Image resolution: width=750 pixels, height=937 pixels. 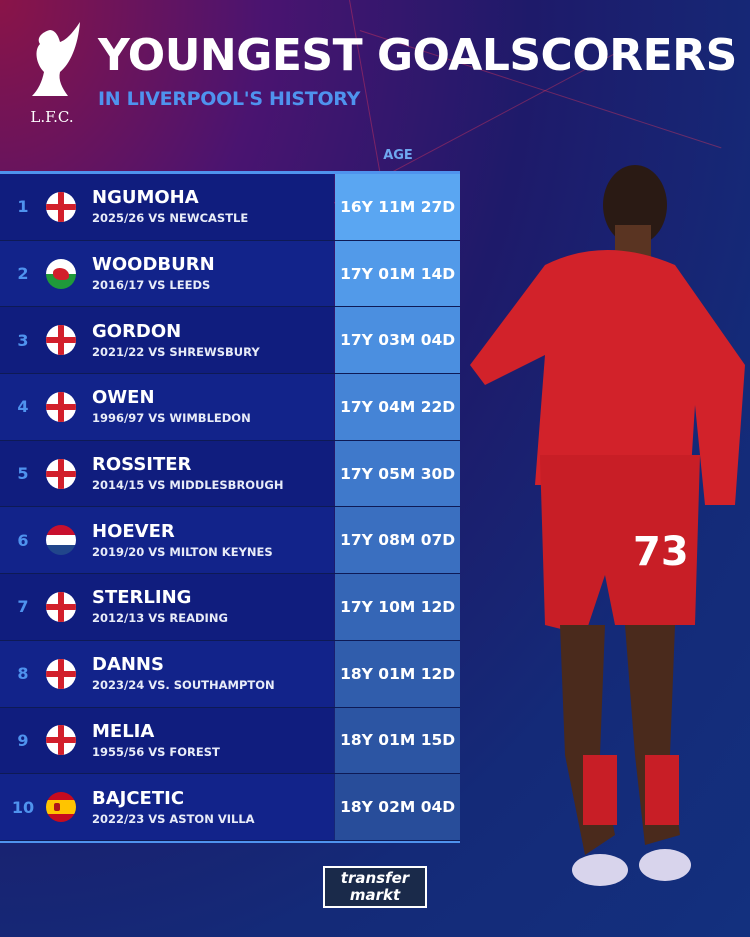 What do you see at coordinates (397, 673) in the screenshot?
I see `age-value: 18Y 01M 12D` at bounding box center [397, 673].